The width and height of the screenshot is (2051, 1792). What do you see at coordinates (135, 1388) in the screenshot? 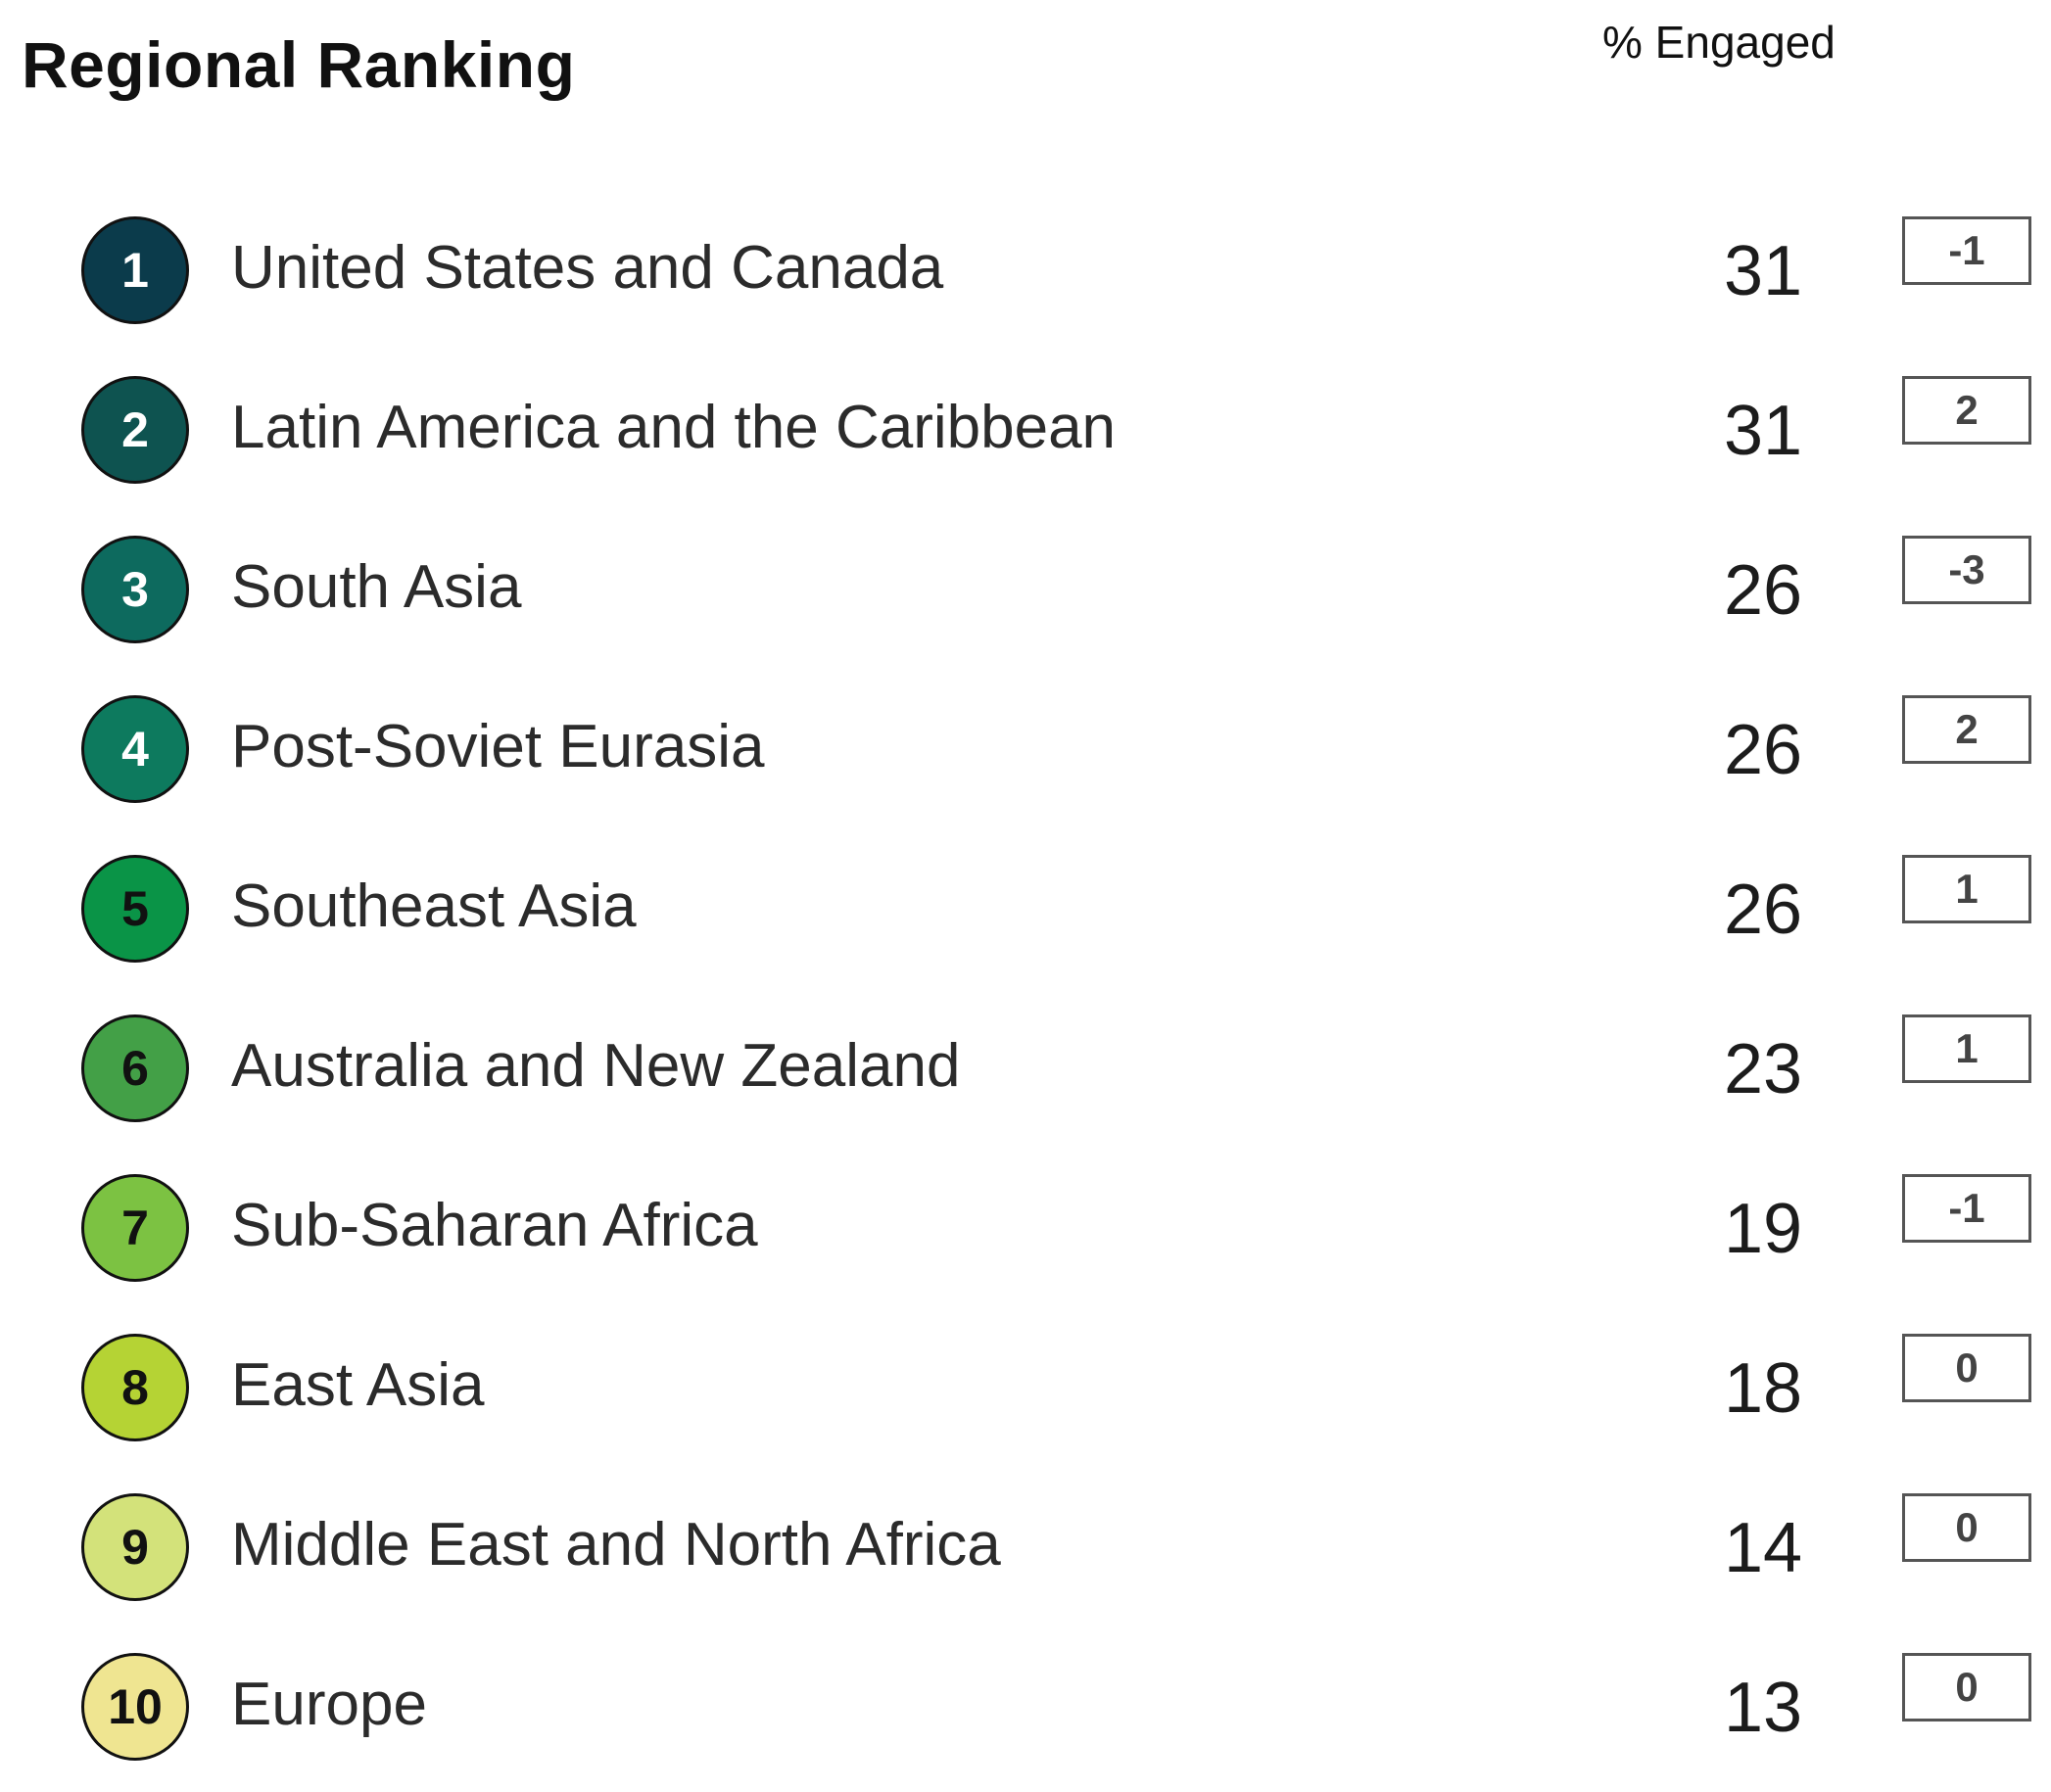
I see `rank-badge: 8` at bounding box center [135, 1388].